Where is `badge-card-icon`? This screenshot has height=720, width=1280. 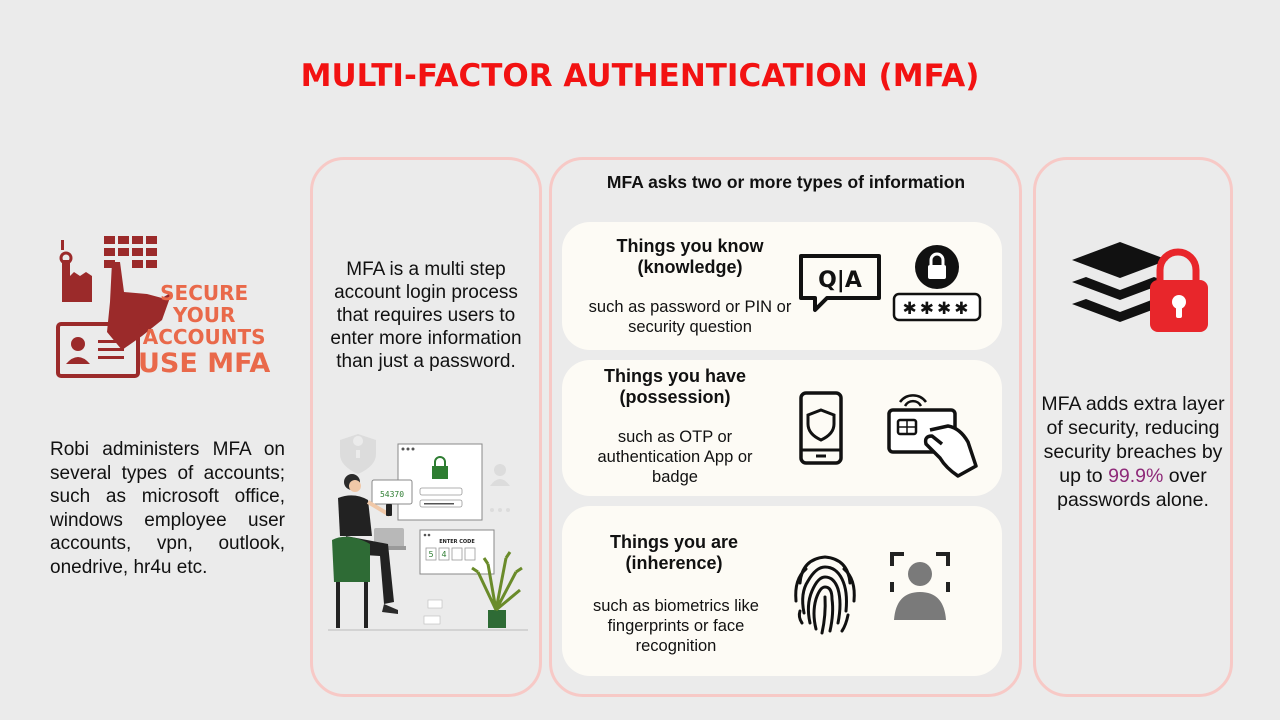 badge-card-icon is located at coordinates (932, 436).